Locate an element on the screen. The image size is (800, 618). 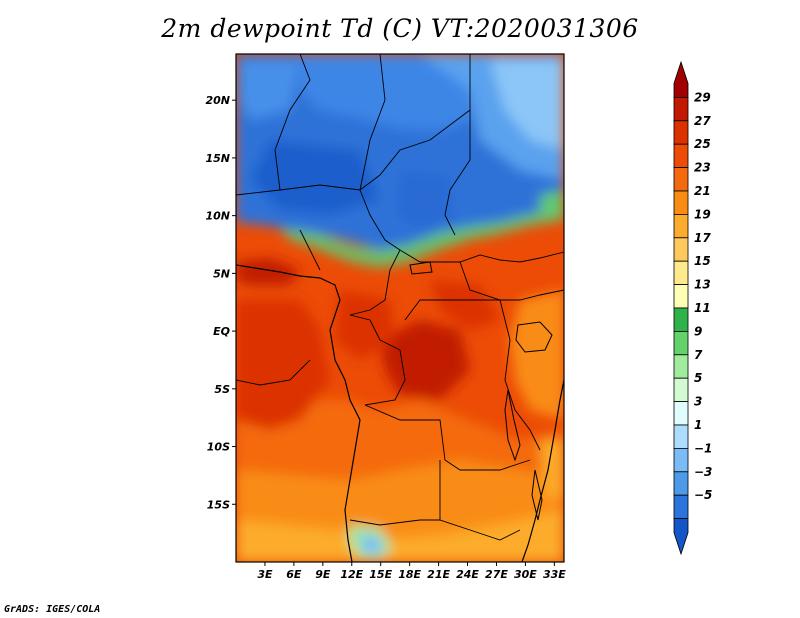
colorbar-label: −5 is located at coordinates (703, 495).